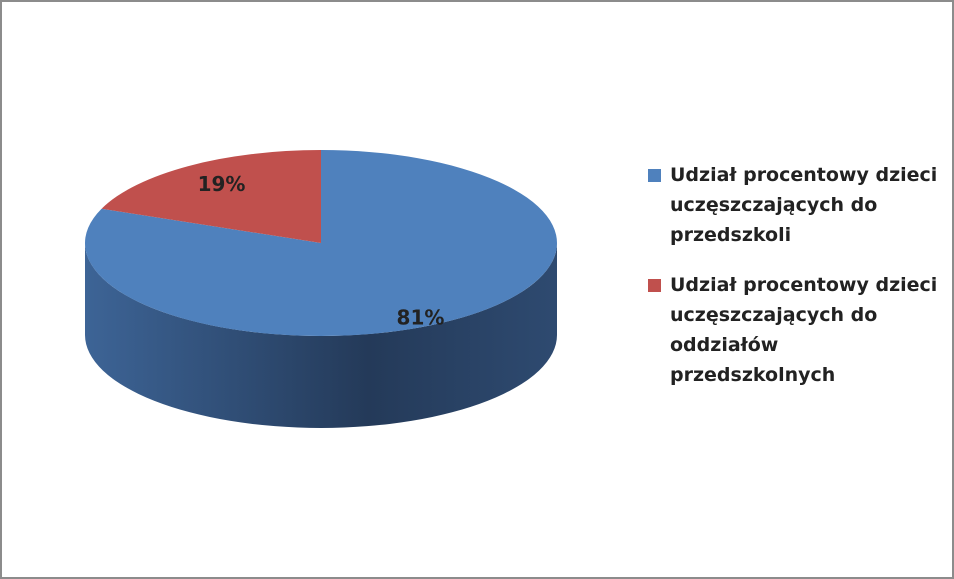 This screenshot has height=579, width=954. I want to click on pie-slice, so click(211, 196).